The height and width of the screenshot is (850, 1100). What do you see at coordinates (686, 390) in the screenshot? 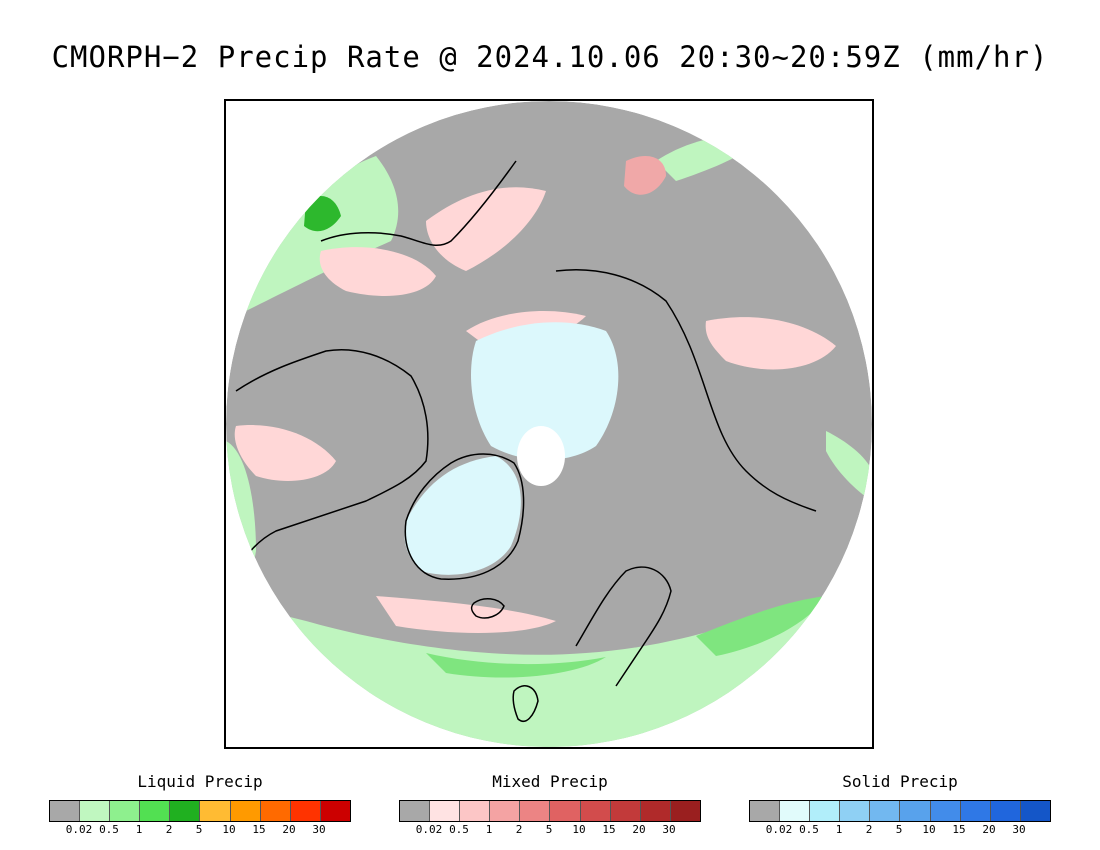
I see `coastline-siberia` at bounding box center [686, 390].